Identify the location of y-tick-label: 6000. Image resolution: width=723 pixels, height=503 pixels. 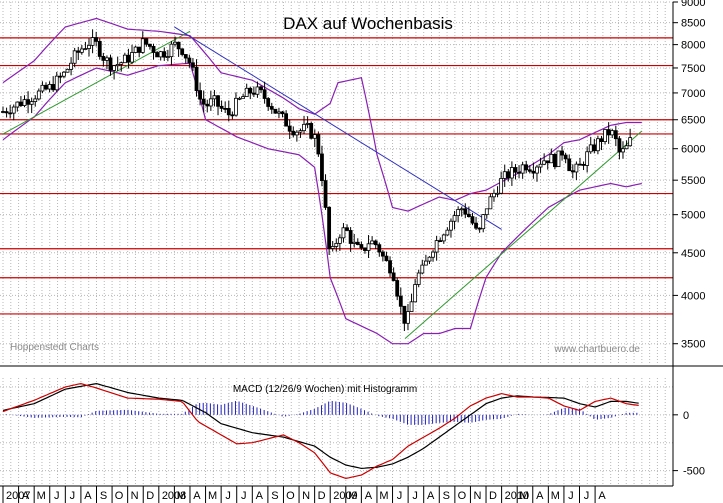
(693, 150).